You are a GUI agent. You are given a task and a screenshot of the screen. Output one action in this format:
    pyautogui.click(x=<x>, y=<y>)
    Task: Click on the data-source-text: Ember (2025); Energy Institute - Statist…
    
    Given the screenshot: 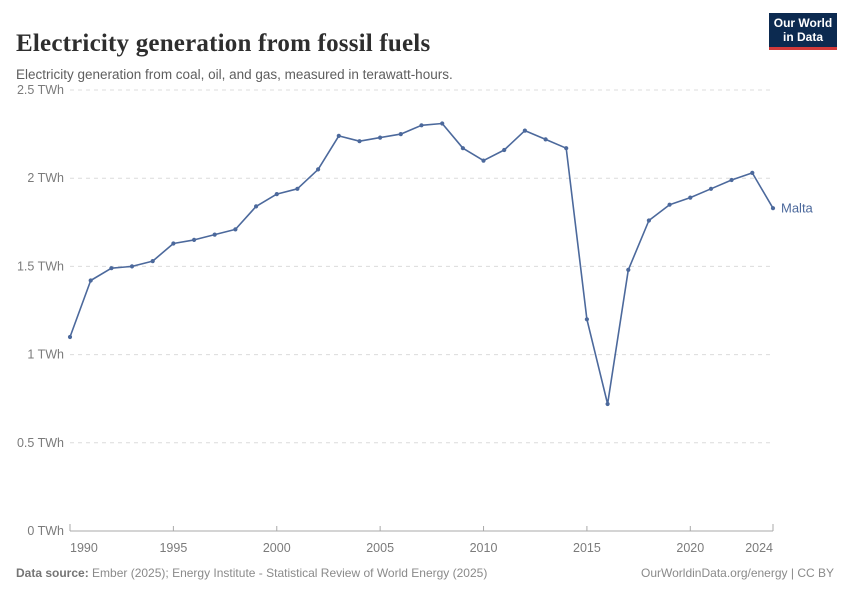 What is the action you would take?
    pyautogui.click(x=288, y=573)
    